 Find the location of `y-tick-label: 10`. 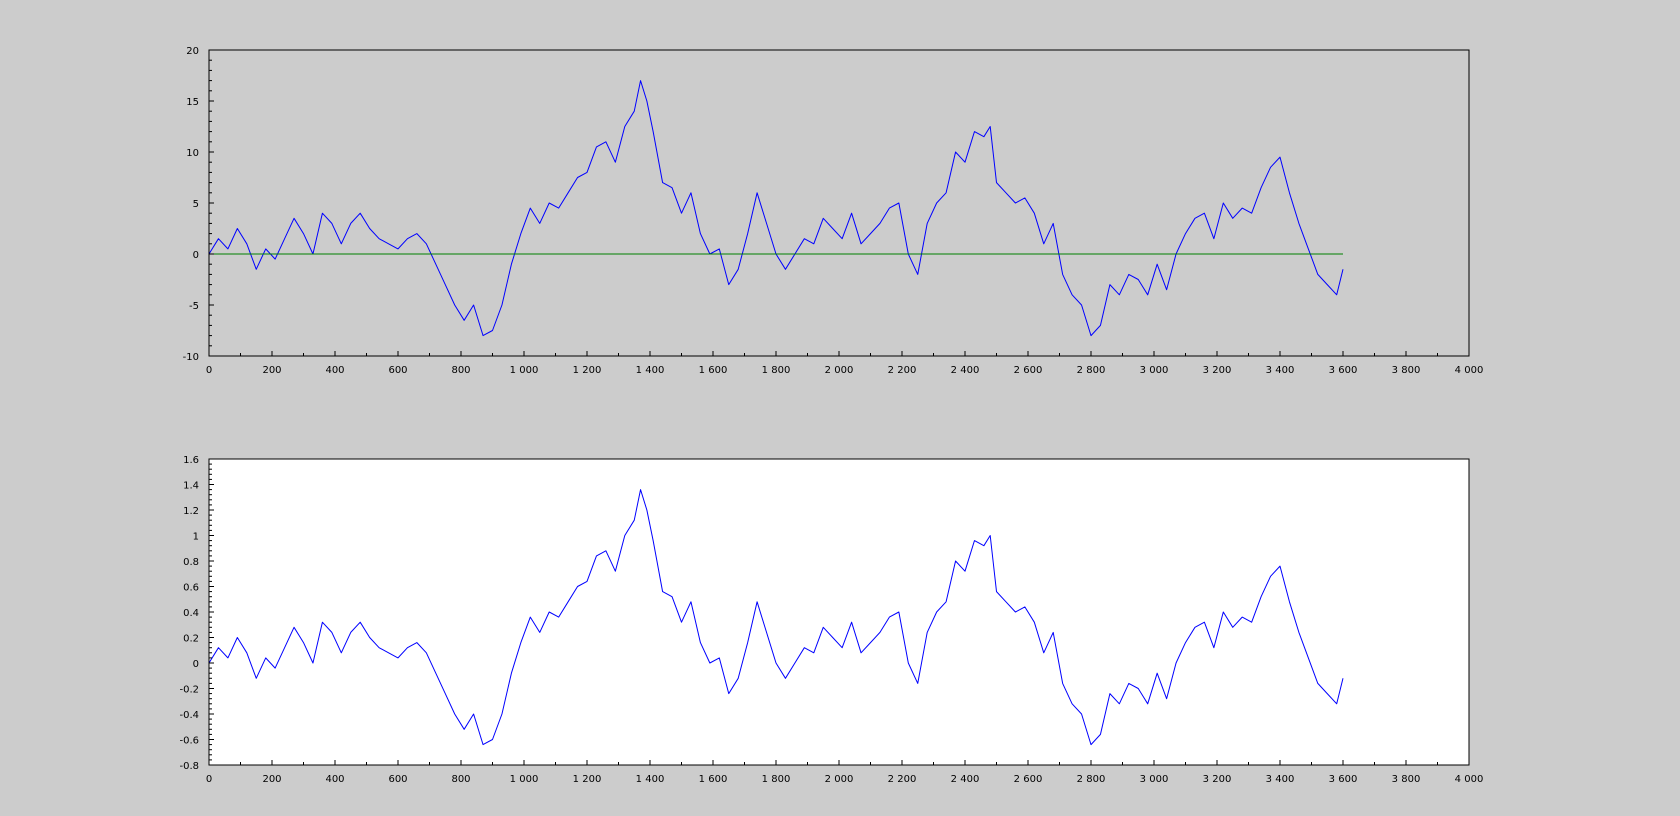

y-tick-label: 10 is located at coordinates (192, 153).